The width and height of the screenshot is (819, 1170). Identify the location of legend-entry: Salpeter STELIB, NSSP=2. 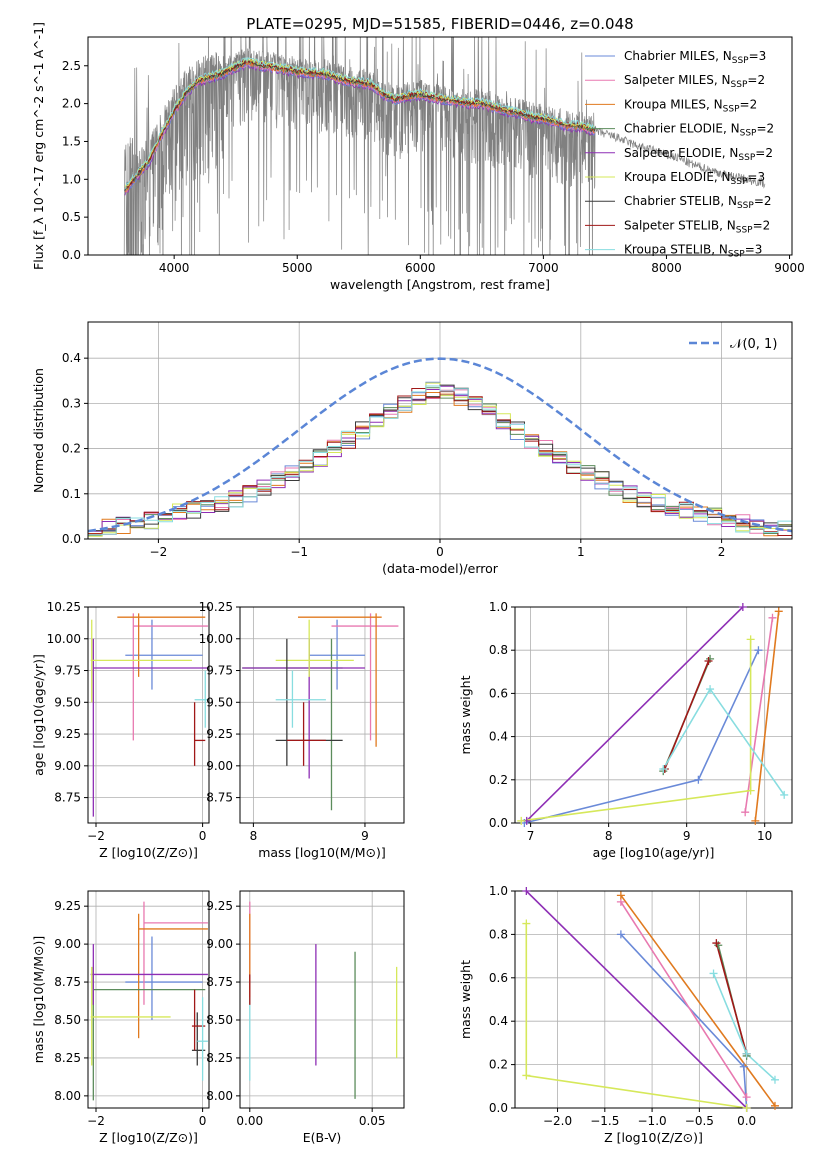
(697, 226).